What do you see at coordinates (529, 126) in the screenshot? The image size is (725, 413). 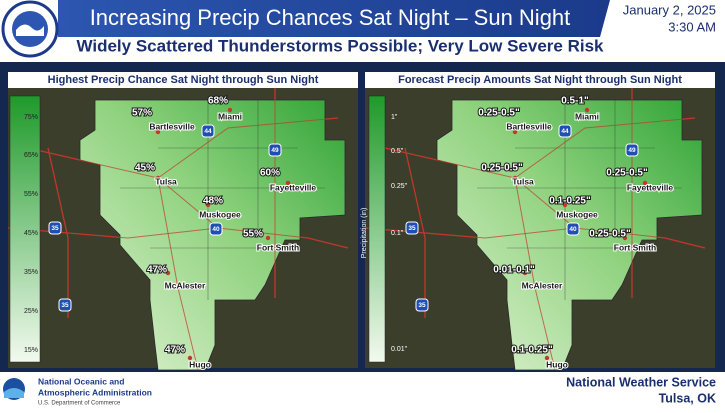 I see `city-name: Bartlesville` at bounding box center [529, 126].